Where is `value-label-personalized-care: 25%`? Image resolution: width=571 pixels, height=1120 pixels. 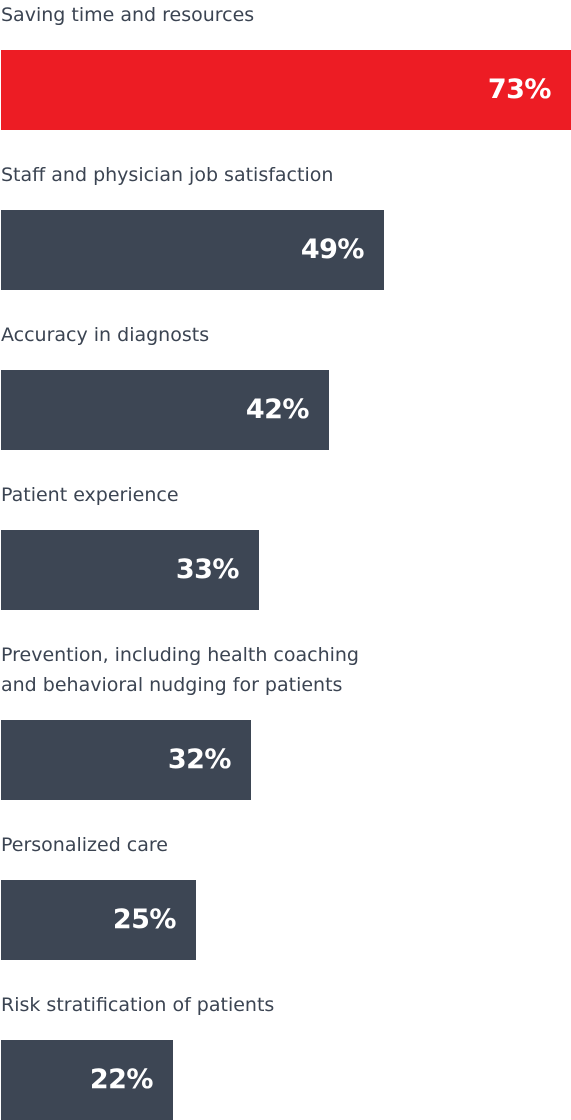
value-label-personalized-care: 25% is located at coordinates (144, 919).